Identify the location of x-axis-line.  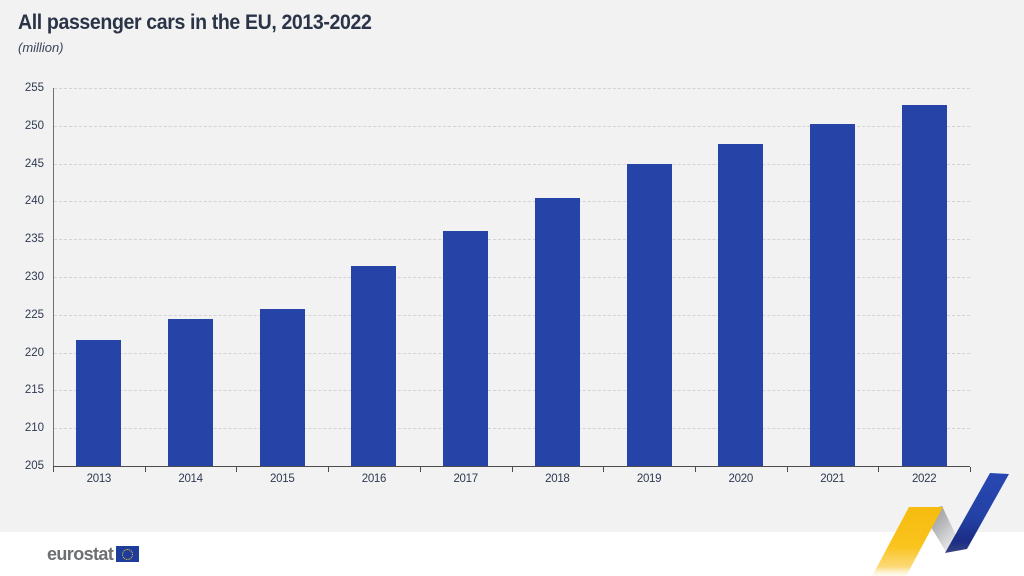
(511, 466).